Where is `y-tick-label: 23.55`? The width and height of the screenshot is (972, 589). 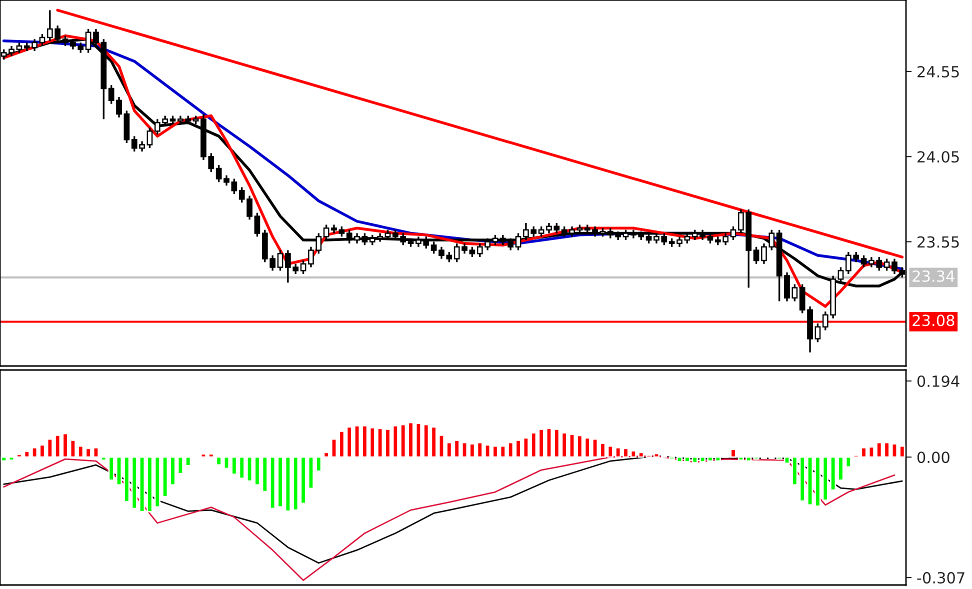
y-tick-label: 23.55 is located at coordinates (938, 242).